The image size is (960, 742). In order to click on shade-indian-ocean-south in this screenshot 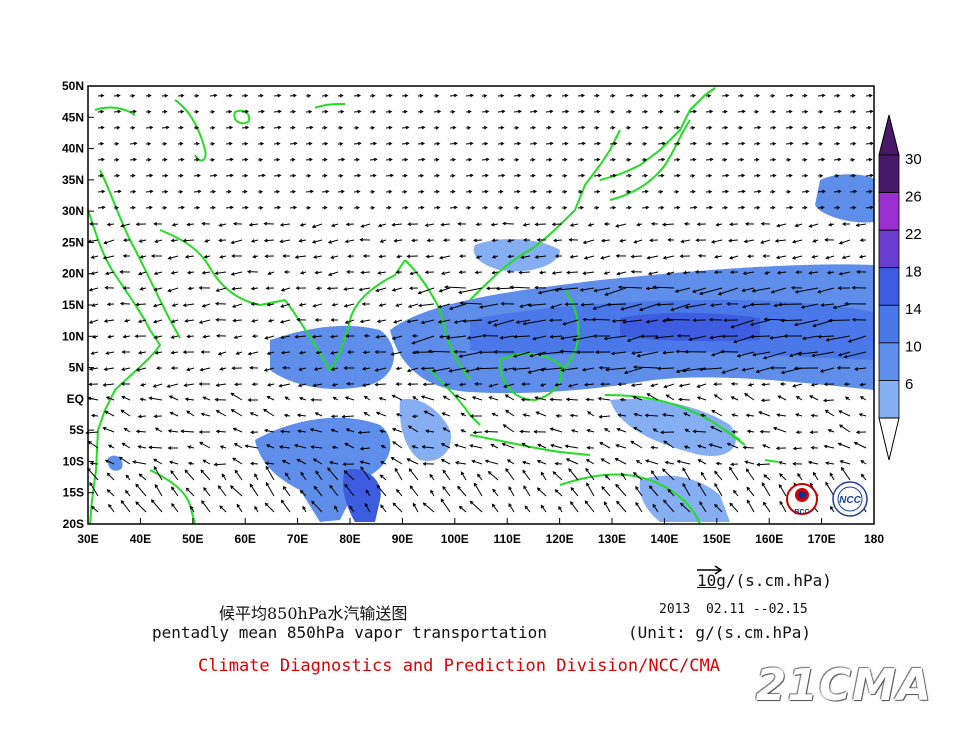, I will do `click(323, 469)`.